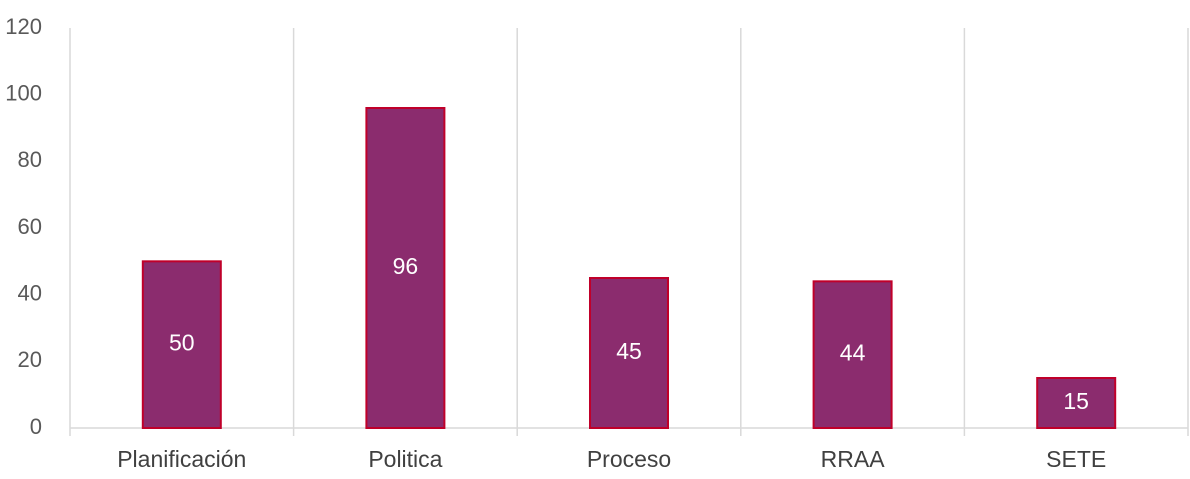  I want to click on data-label: 44, so click(853, 353).